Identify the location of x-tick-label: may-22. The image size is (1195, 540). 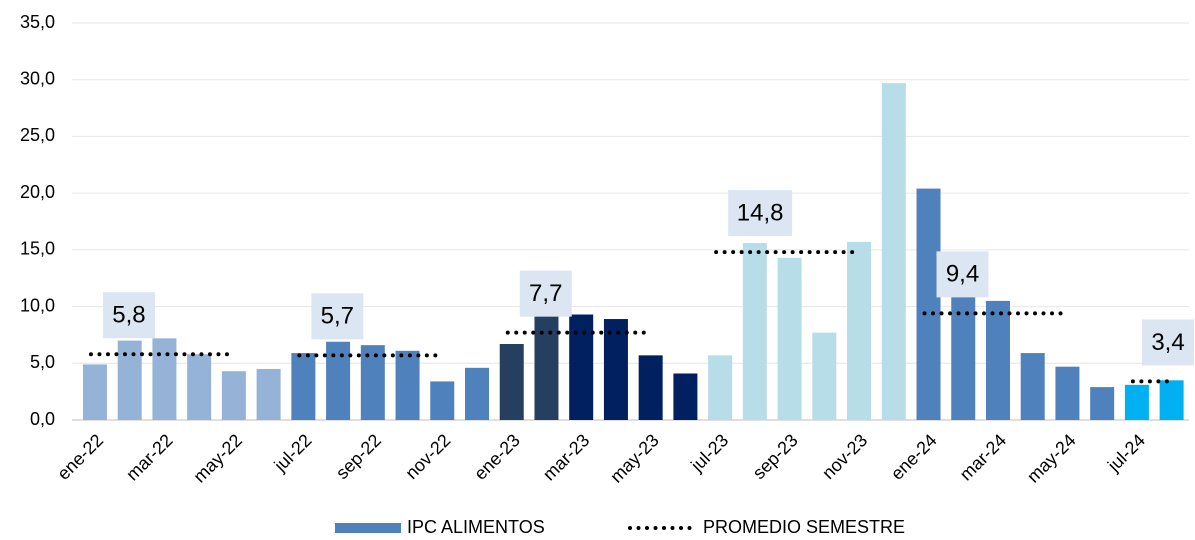
(217, 458).